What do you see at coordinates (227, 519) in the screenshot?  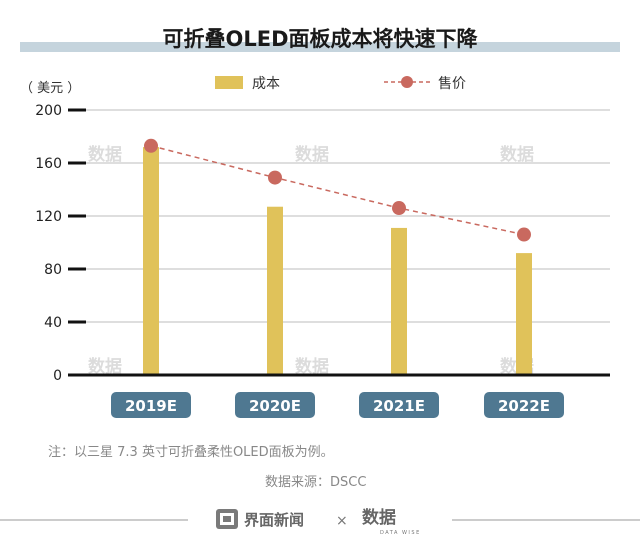 I see `brand-logo-icon` at bounding box center [227, 519].